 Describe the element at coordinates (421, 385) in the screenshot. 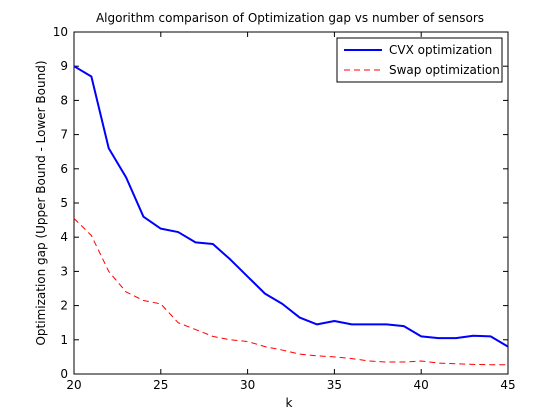

I see `x-tick-label: 40` at that location.